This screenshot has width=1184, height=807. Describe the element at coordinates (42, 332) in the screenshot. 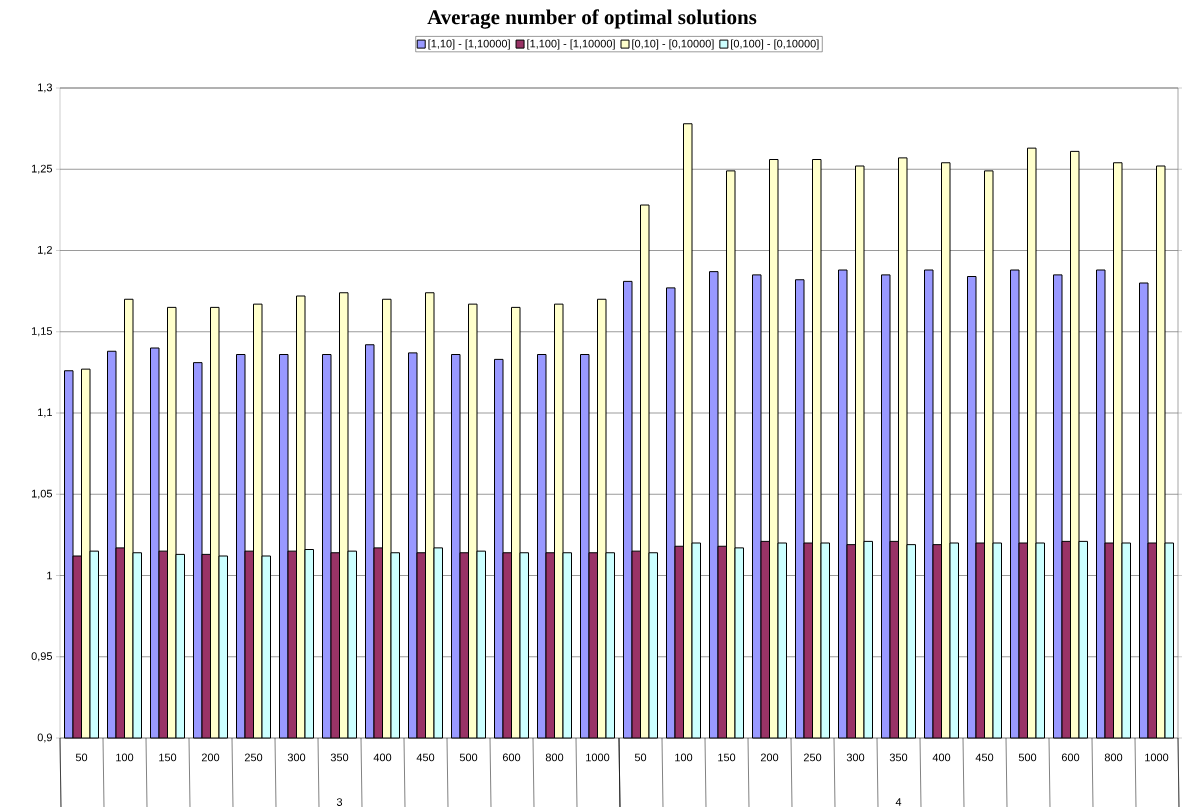

I see `y-tick-label: 1,15` at that location.